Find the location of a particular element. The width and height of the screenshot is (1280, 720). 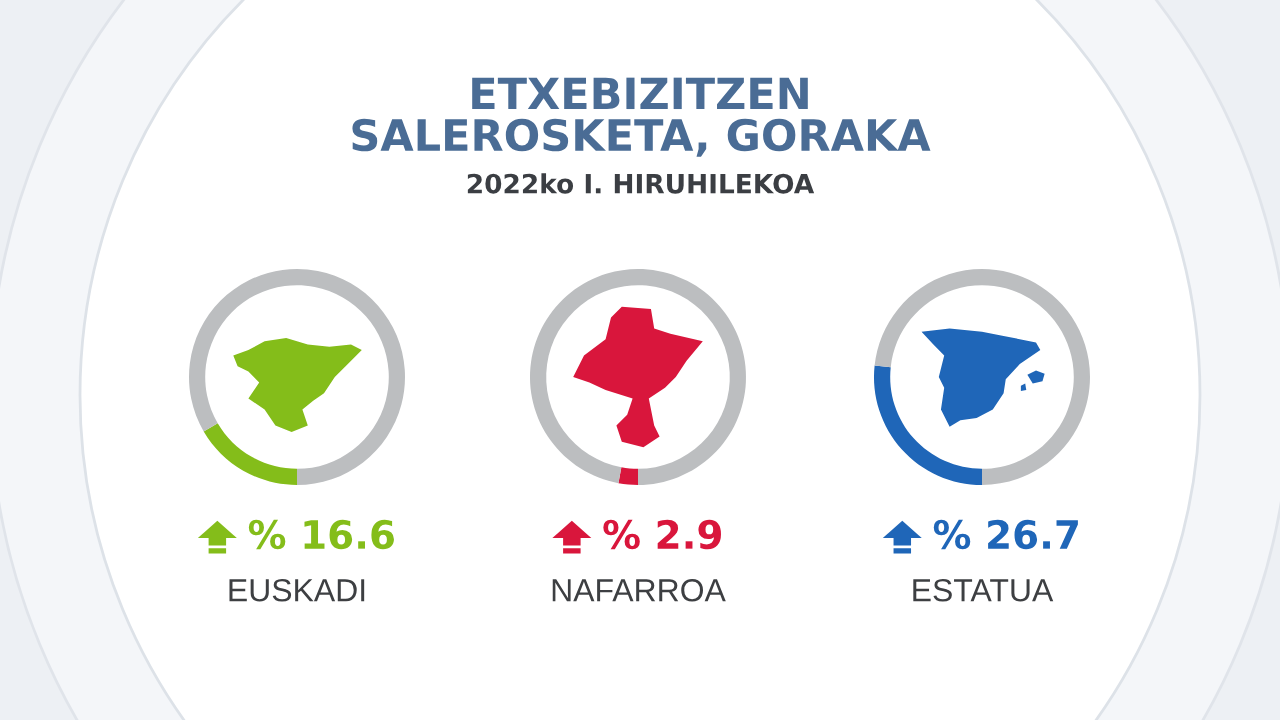

text: EUSKADI is located at coordinates (297, 590).